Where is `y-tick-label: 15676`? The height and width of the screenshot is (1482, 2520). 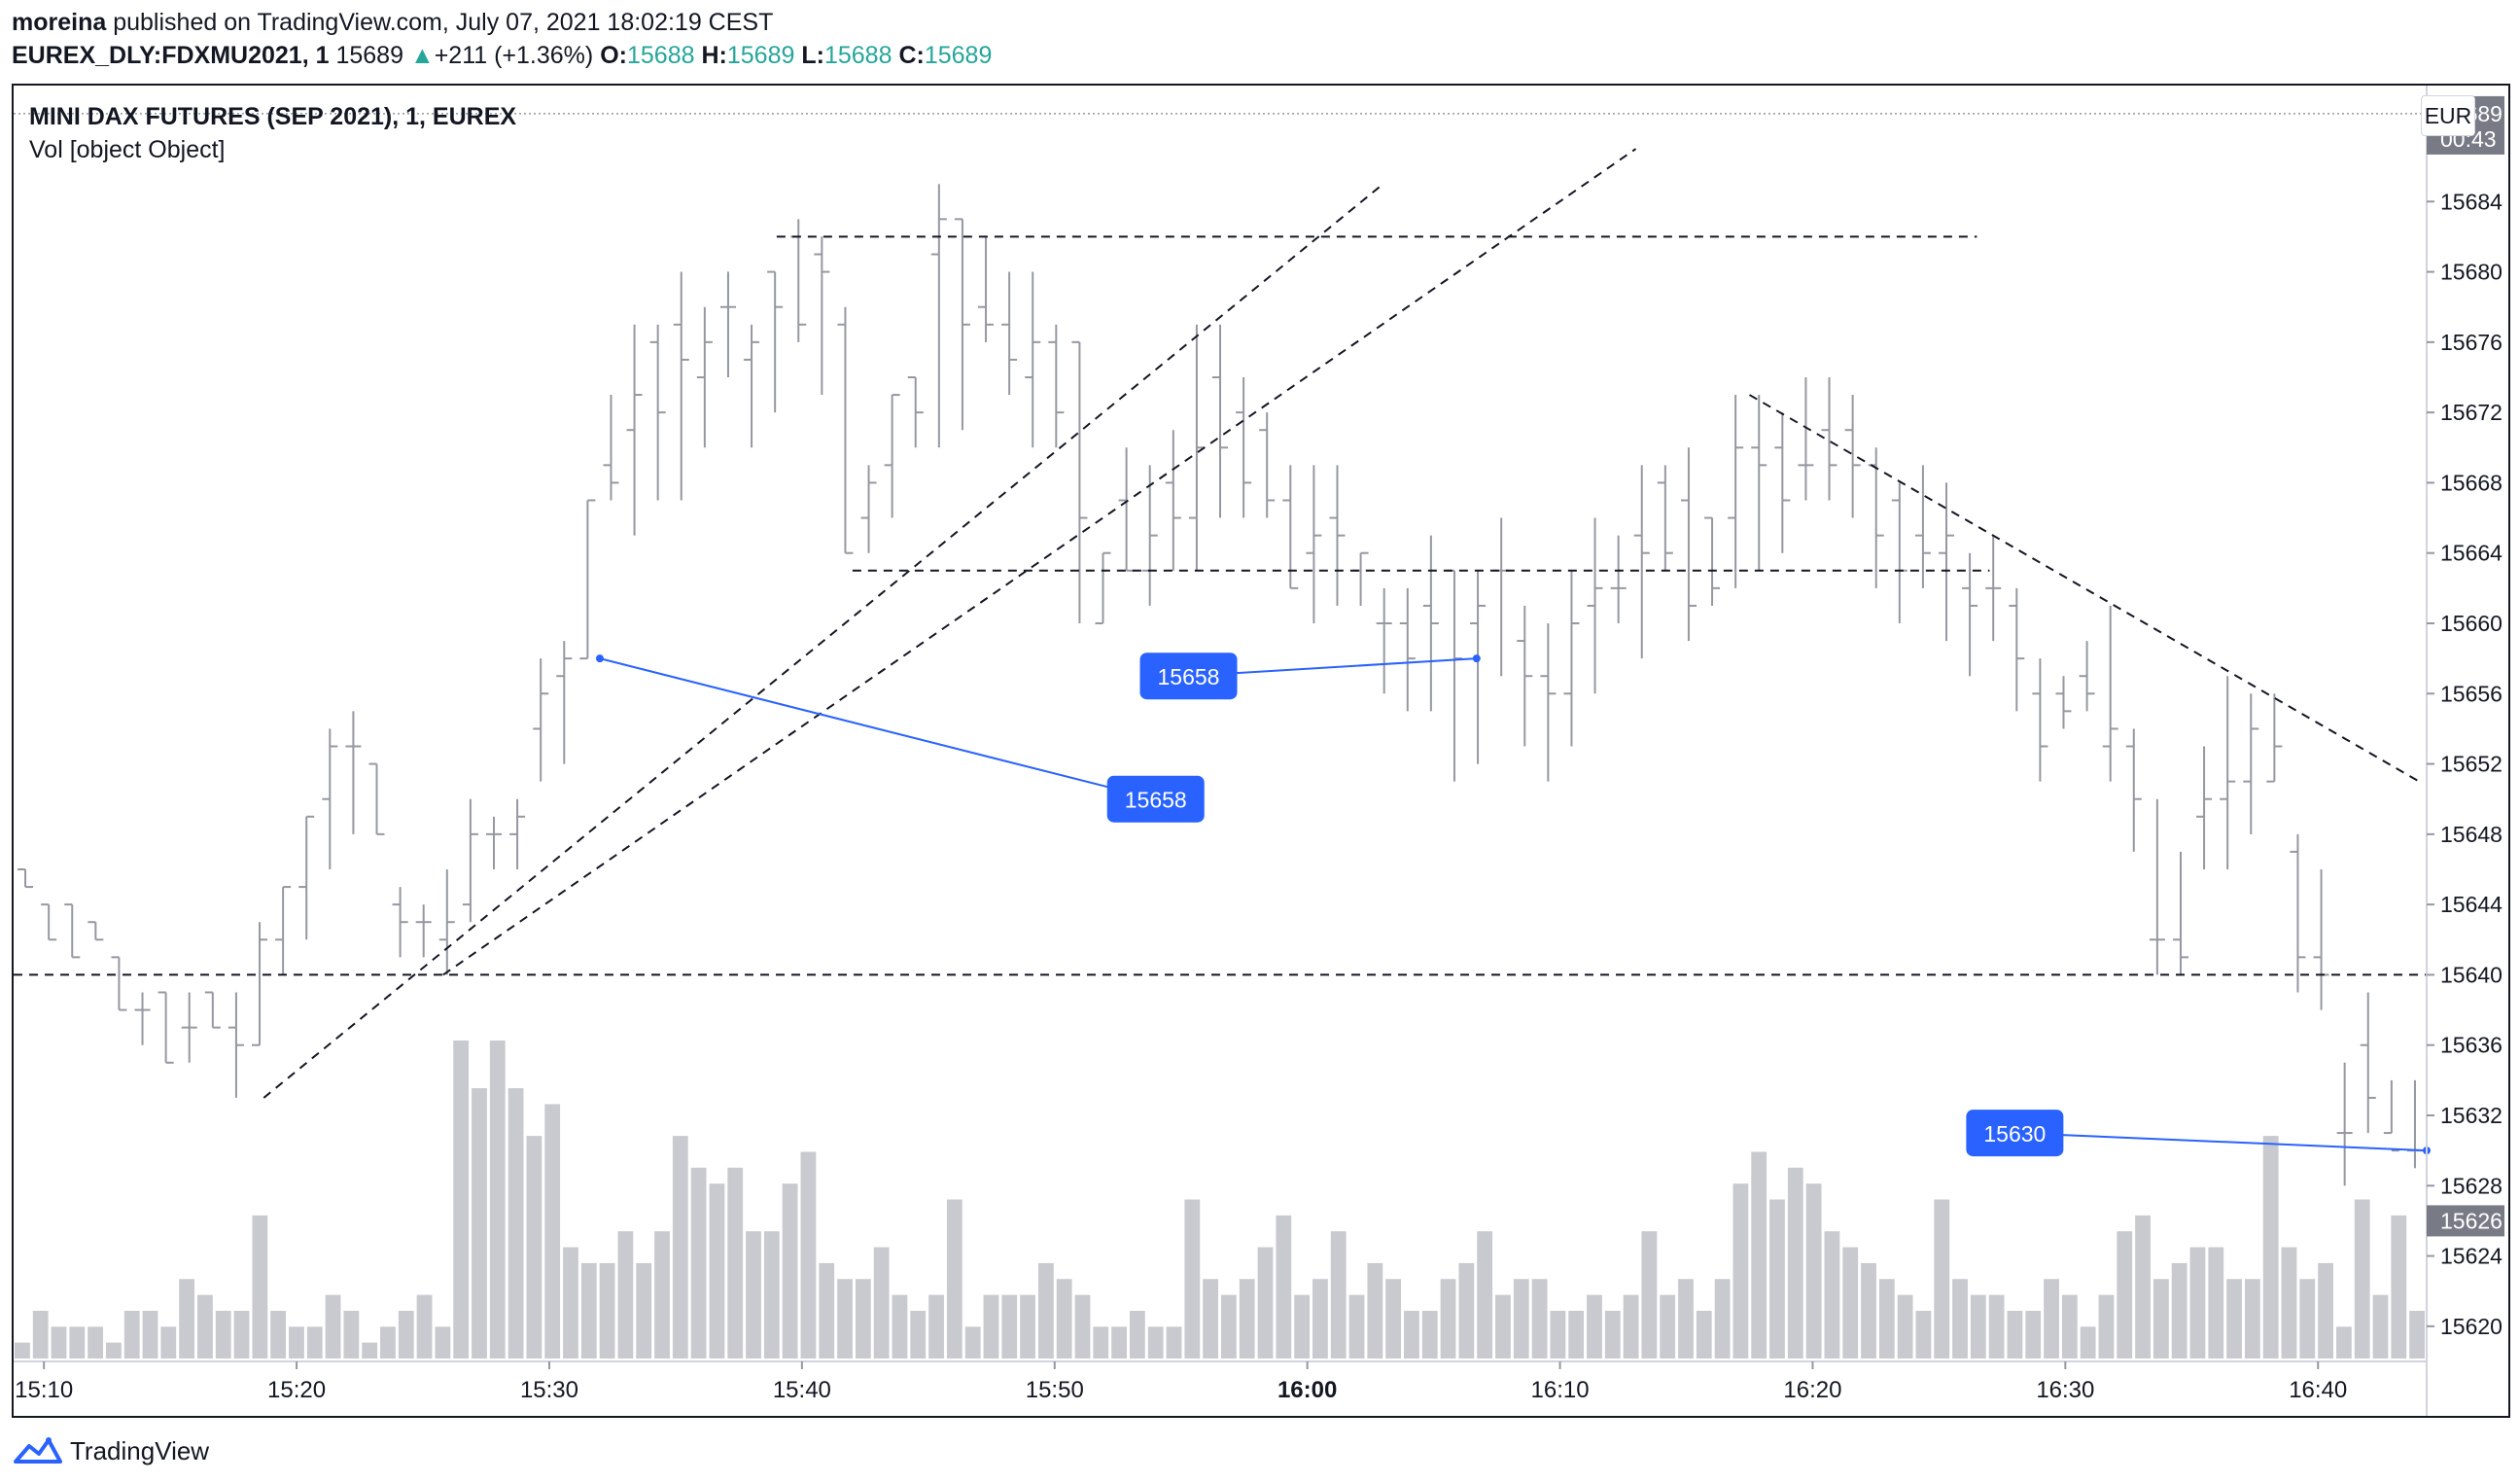 y-tick-label: 15676 is located at coordinates (2471, 342).